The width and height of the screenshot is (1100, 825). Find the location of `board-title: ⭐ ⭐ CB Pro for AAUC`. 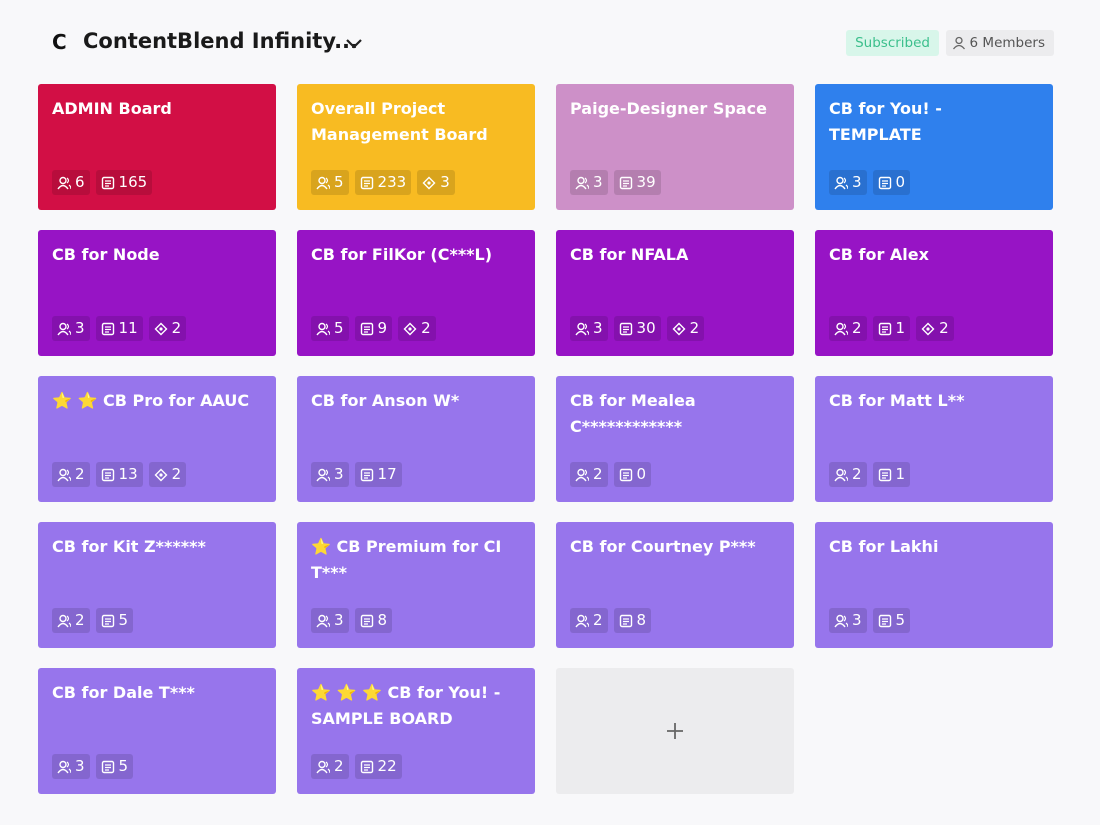

board-title: ⭐ ⭐ CB Pro for AAUC is located at coordinates (151, 400).